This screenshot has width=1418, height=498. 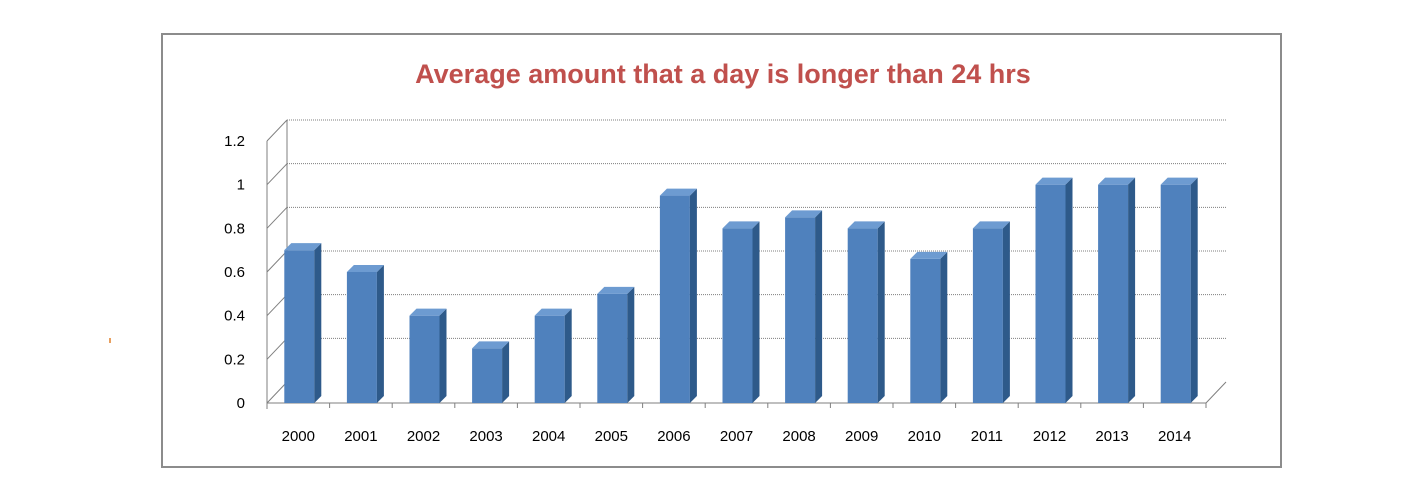 I want to click on x-tick-label: 2007, so click(x=736, y=436).